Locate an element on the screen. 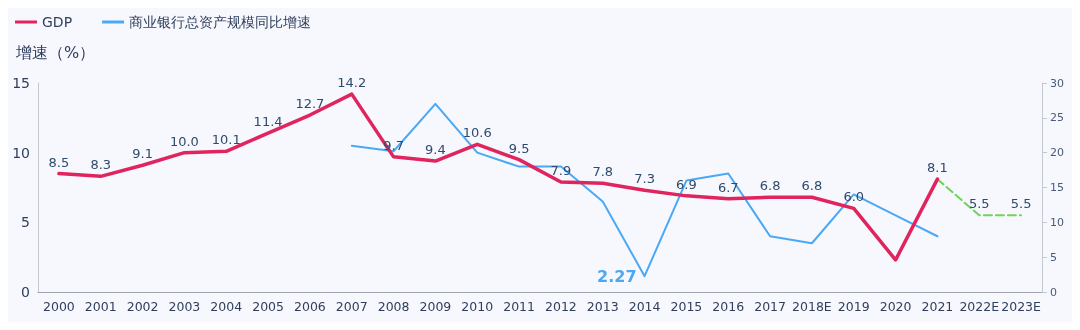  y-tick-label: 0 is located at coordinates (25, 292).